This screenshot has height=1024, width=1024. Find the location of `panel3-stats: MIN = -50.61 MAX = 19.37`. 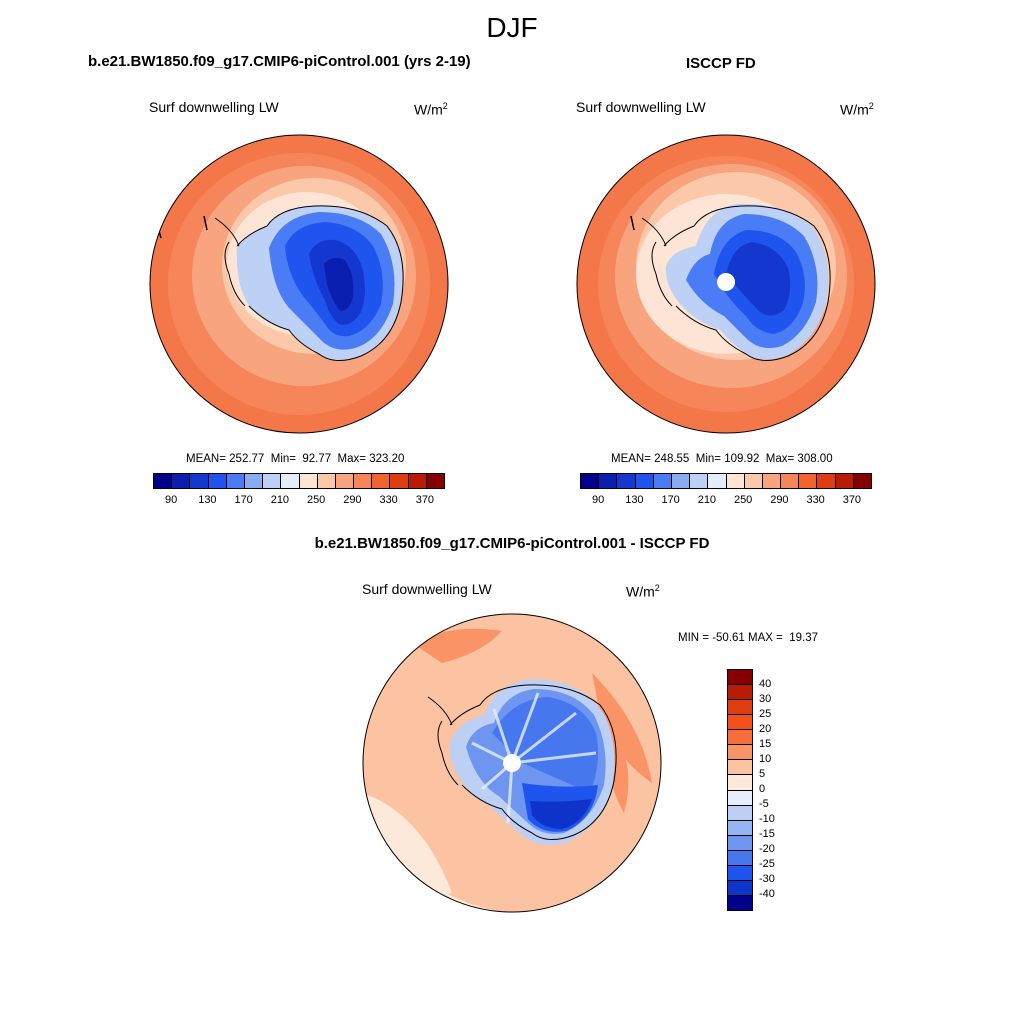

panel3-stats: MIN = -50.61 MAX = 19.37 is located at coordinates (748, 638).